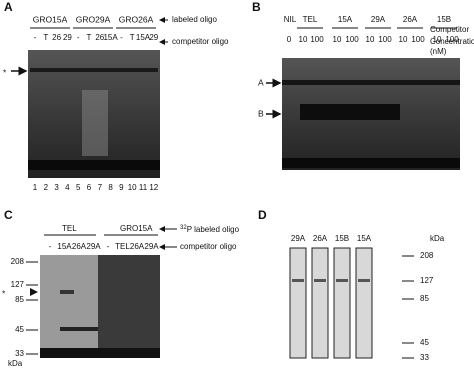  Describe the element at coordinates (449, 29) in the screenshot. I see `label: Competitor` at that location.